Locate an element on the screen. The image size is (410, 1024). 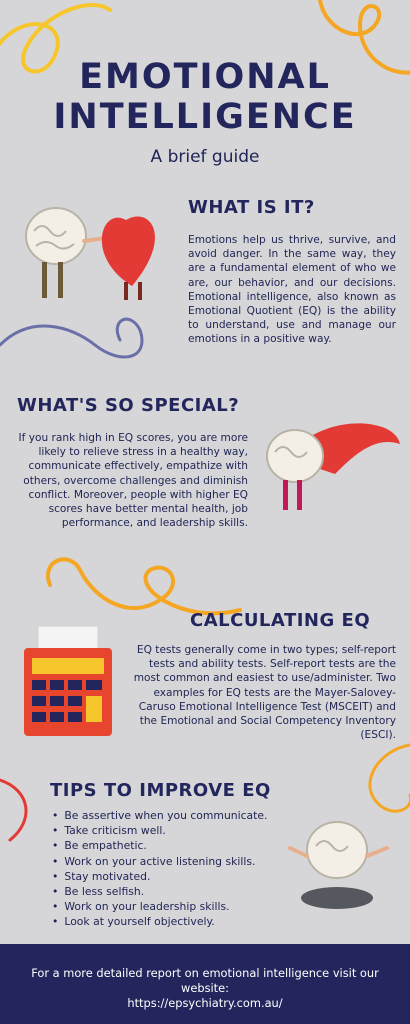
decorative-squiggle-center is located at coordinates (144, 586).